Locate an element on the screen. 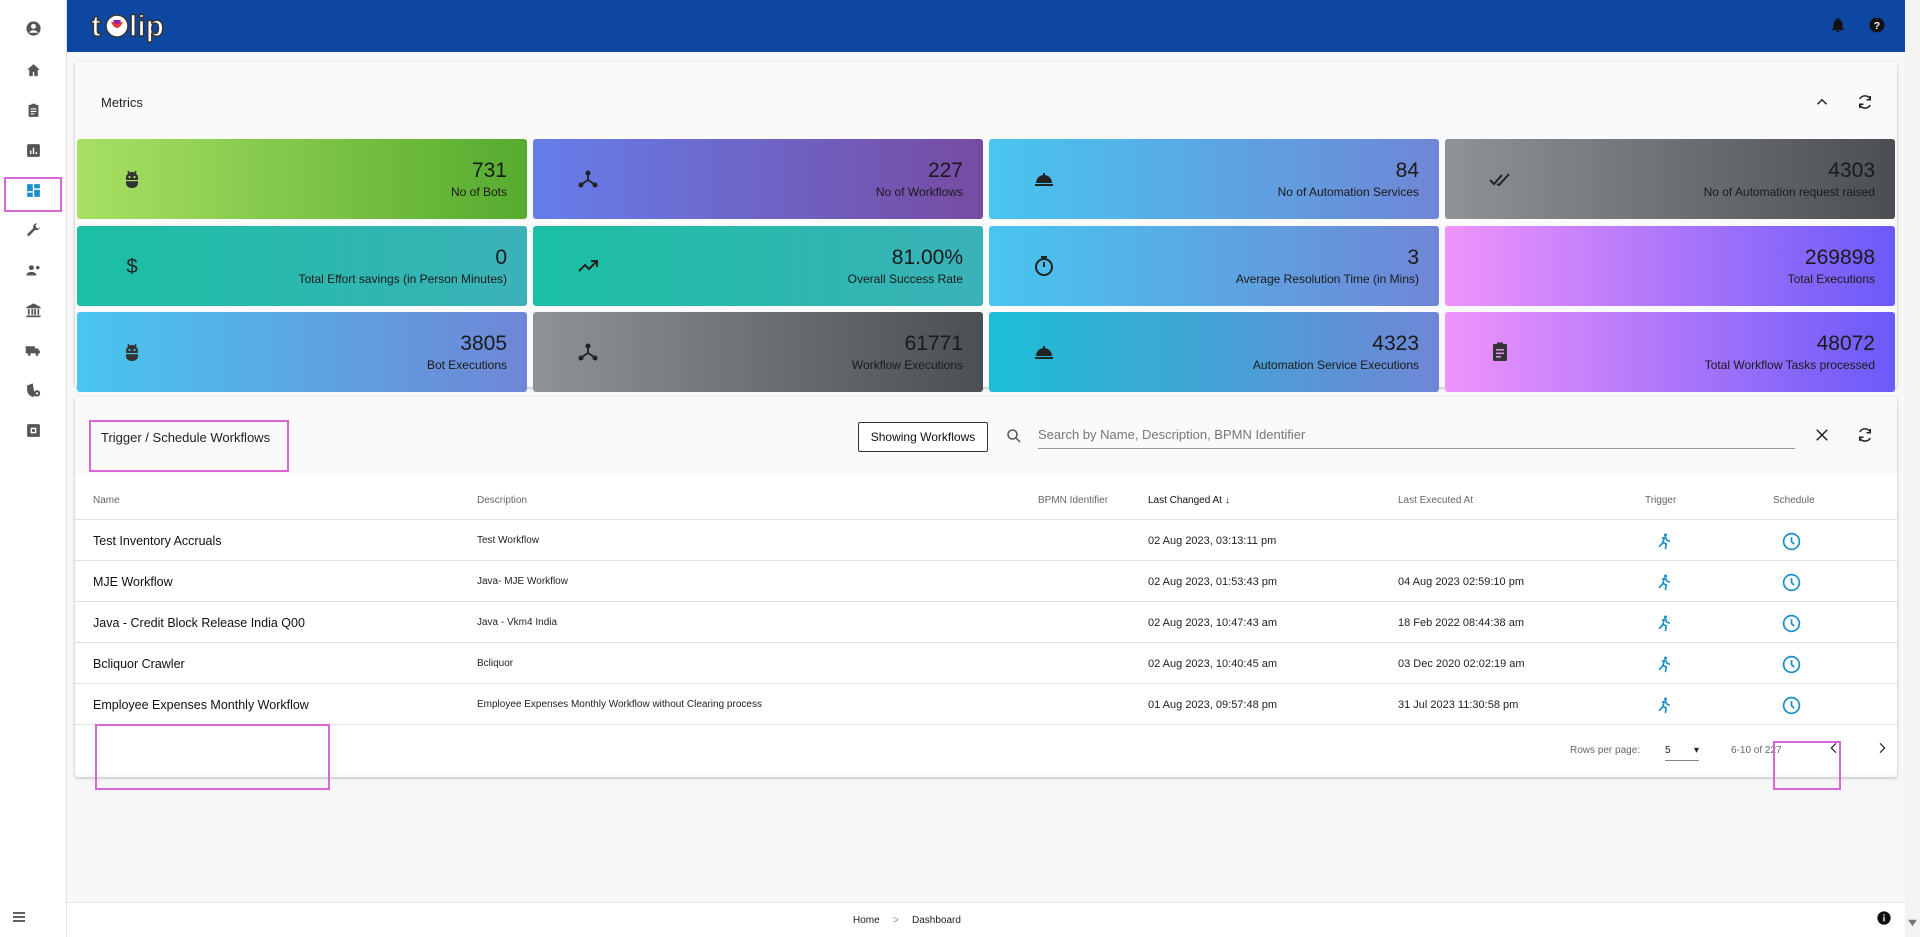 The width and height of the screenshot is (1920, 937). rows-per-page-label: Rows per page: is located at coordinates (1605, 750).